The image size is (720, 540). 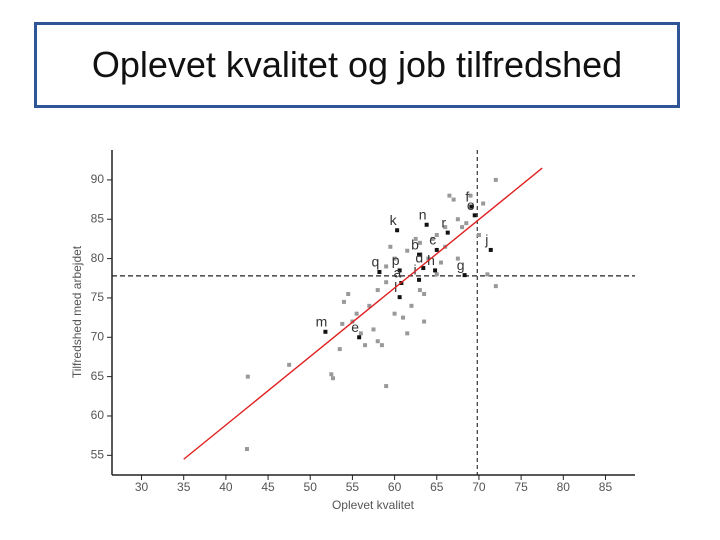 What do you see at coordinates (606, 487) in the screenshot?
I see `x-tick-label: 85` at bounding box center [606, 487].